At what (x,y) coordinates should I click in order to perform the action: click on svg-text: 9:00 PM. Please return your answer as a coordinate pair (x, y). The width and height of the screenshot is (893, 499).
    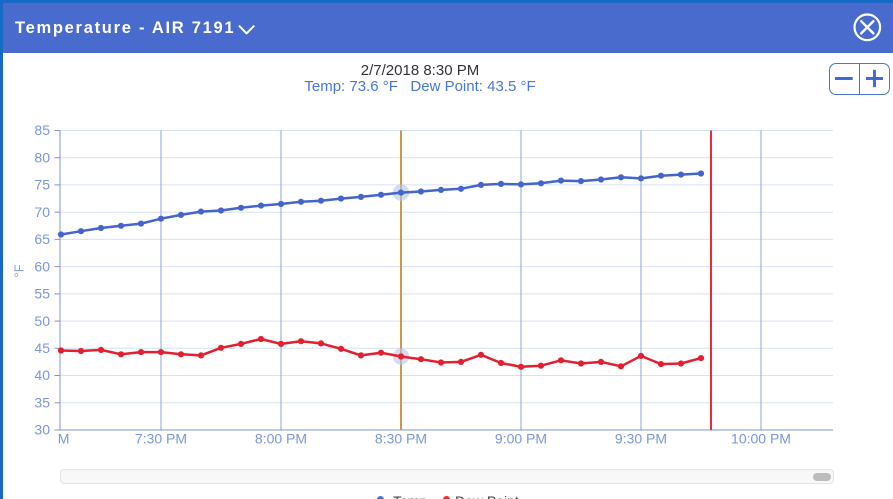
    Looking at the image, I should click on (521, 439).